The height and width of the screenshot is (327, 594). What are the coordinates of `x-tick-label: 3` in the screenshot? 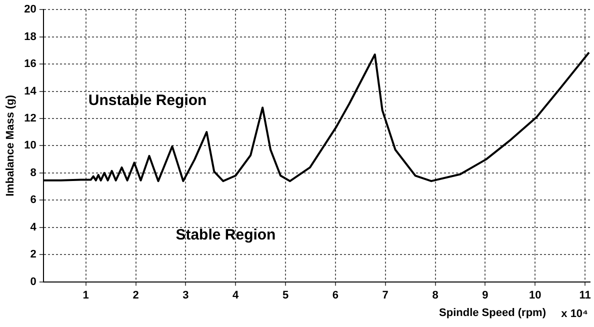 It's located at (185, 295).